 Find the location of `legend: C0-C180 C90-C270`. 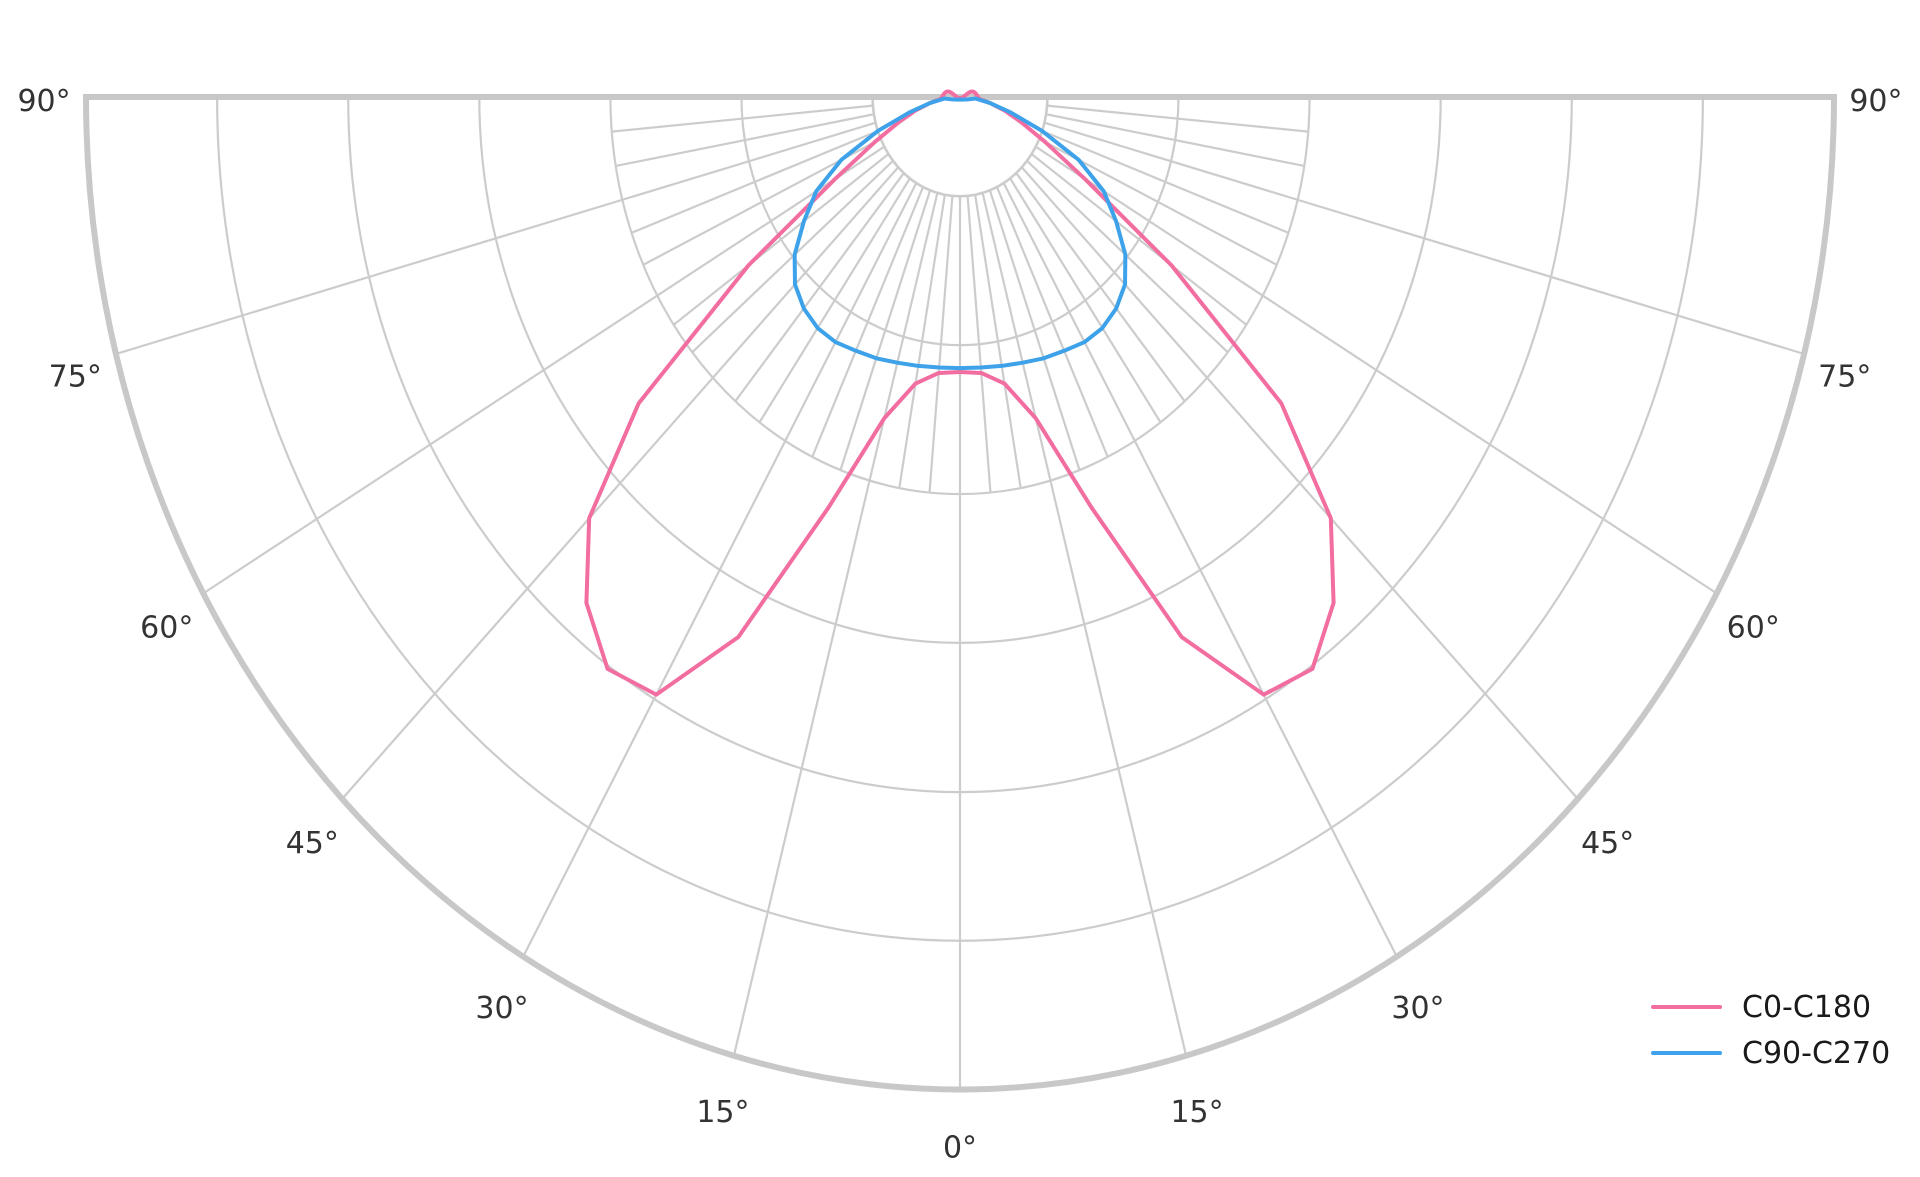

legend: C0-C180 C90-C270 is located at coordinates (1770, 1030).